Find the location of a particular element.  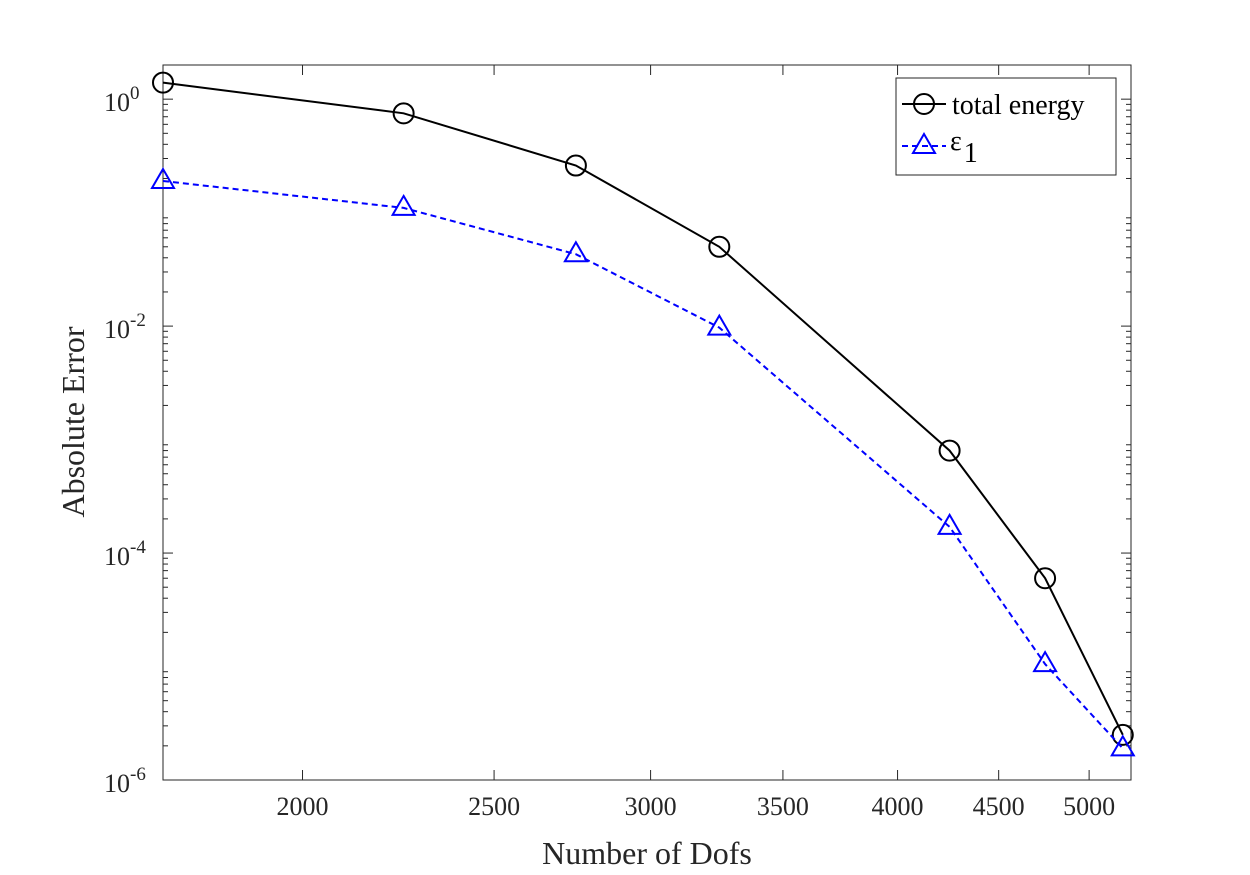

y-tick-label: 10⁻⁴ is located at coordinates (125, 554).